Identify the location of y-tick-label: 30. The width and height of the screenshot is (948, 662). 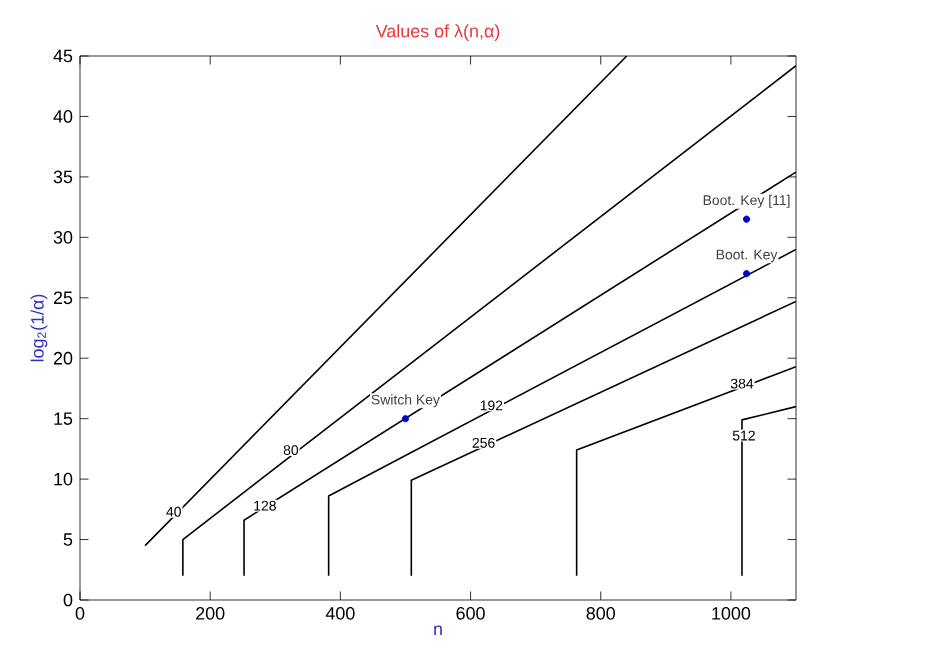
(63, 237).